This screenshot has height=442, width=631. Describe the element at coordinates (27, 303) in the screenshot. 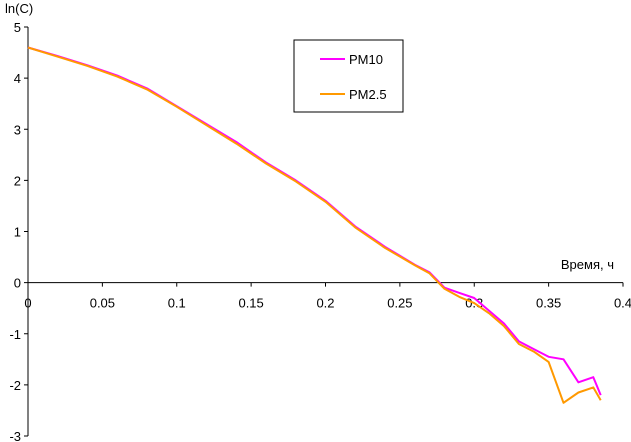

I see `x-tick-label: 0` at that location.